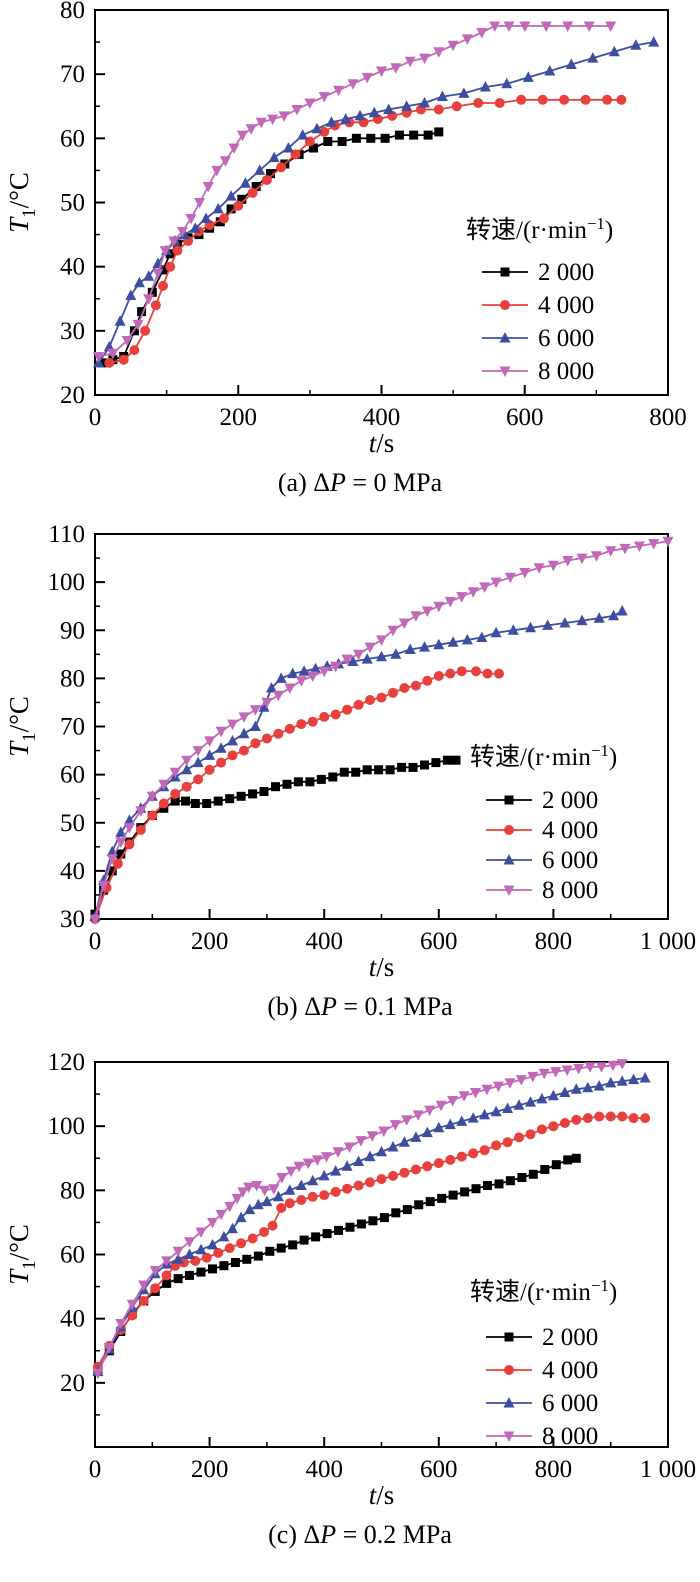 The image size is (700, 1582). Describe the element at coordinates (394, 1006) in the screenshot. I see `caption-b-suffix: = 0.1 MPa` at that location.